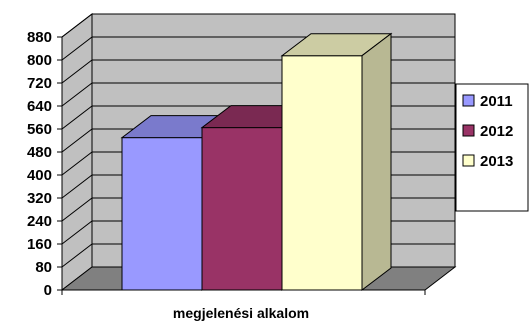  I want to click on y-tick-label: 640, so click(39, 106).